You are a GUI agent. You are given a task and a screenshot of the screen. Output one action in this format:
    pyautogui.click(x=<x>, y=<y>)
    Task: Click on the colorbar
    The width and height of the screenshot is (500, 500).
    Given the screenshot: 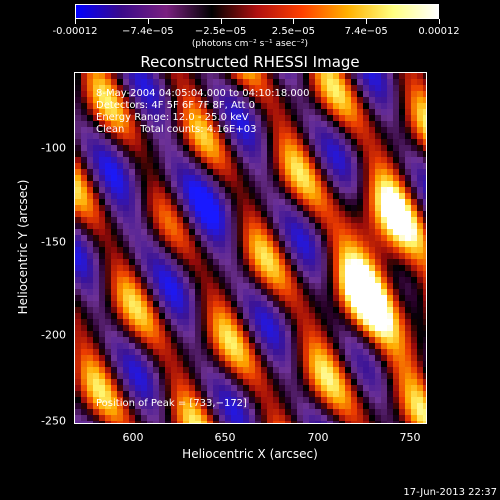 What is the action you would take?
    pyautogui.click(x=257, y=11)
    